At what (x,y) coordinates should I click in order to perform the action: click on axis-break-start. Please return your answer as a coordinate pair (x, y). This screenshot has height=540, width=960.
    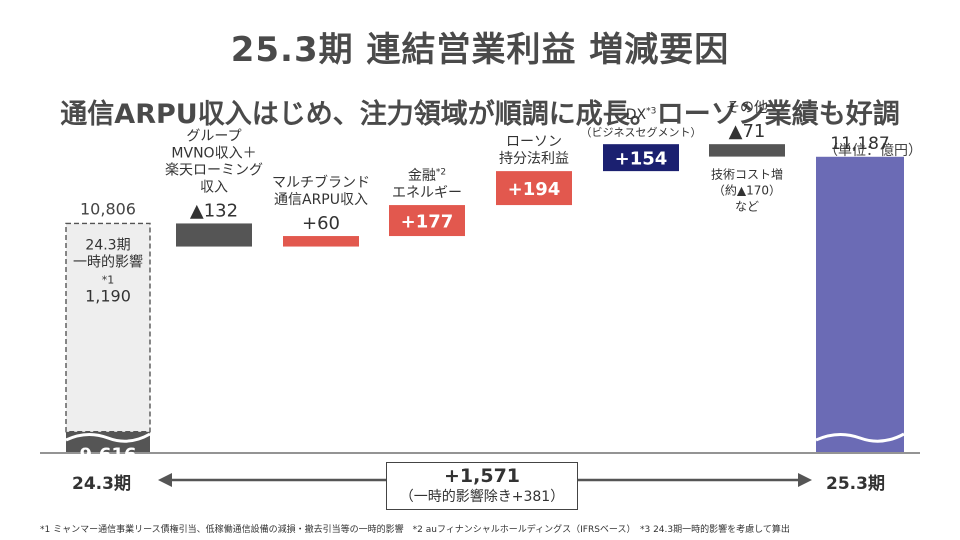
    Looking at the image, I should click on (108, 437).